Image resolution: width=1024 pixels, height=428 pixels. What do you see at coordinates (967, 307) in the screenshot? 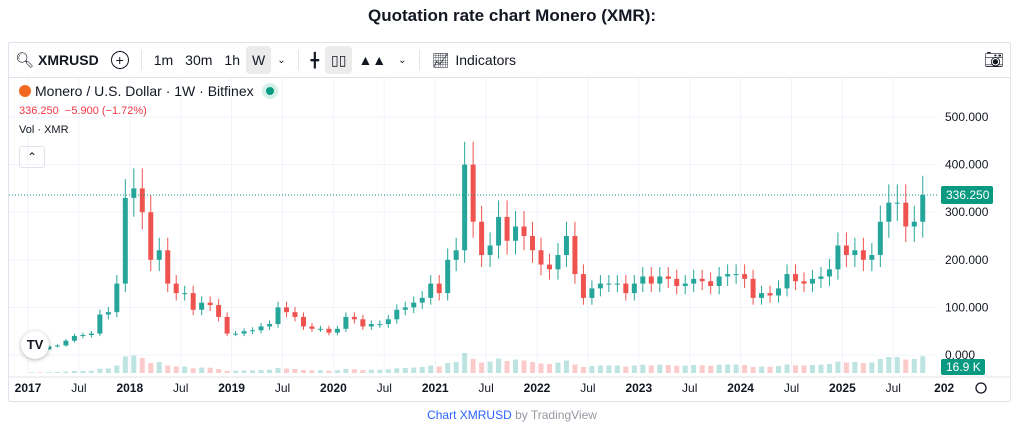
I see `y-tick-label: 100.000` at bounding box center [967, 307].